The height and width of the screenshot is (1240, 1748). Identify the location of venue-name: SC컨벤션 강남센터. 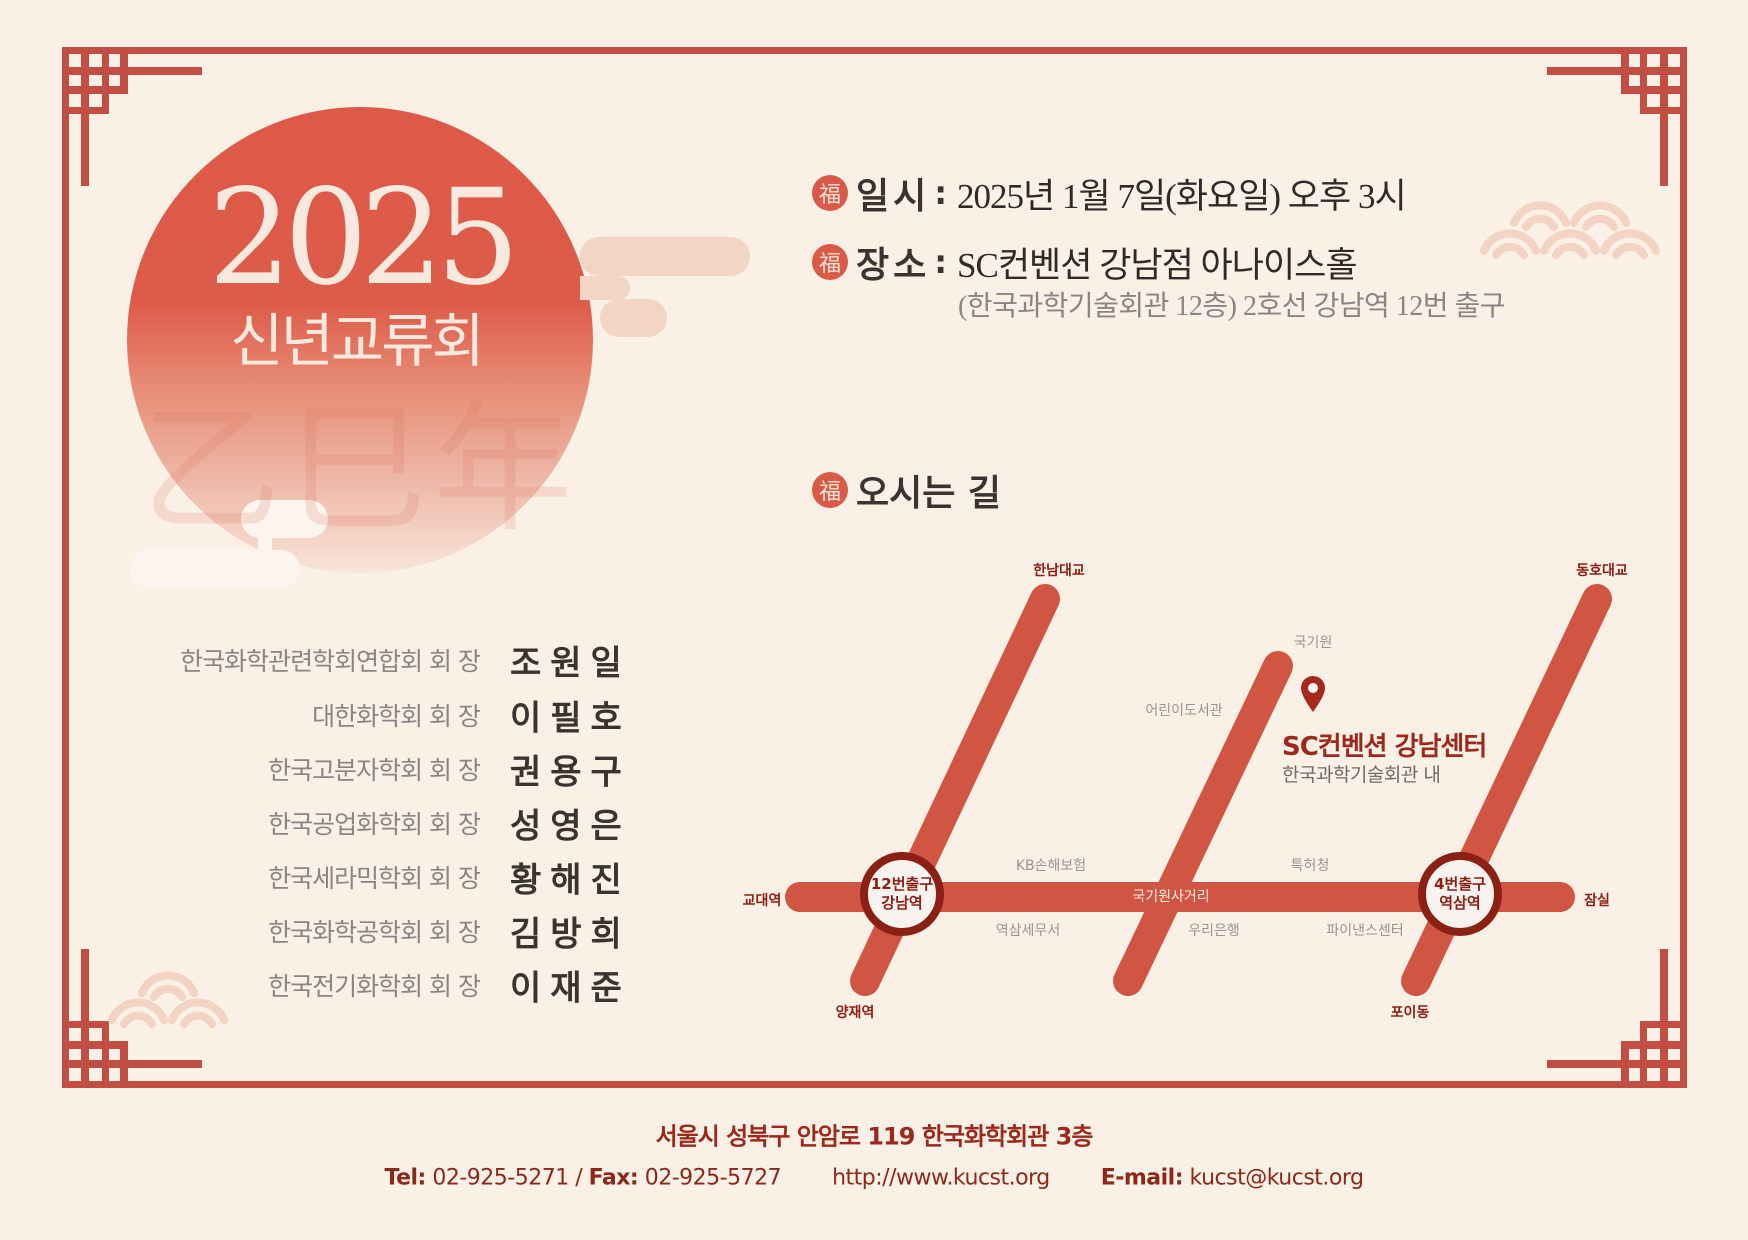
(1384, 747).